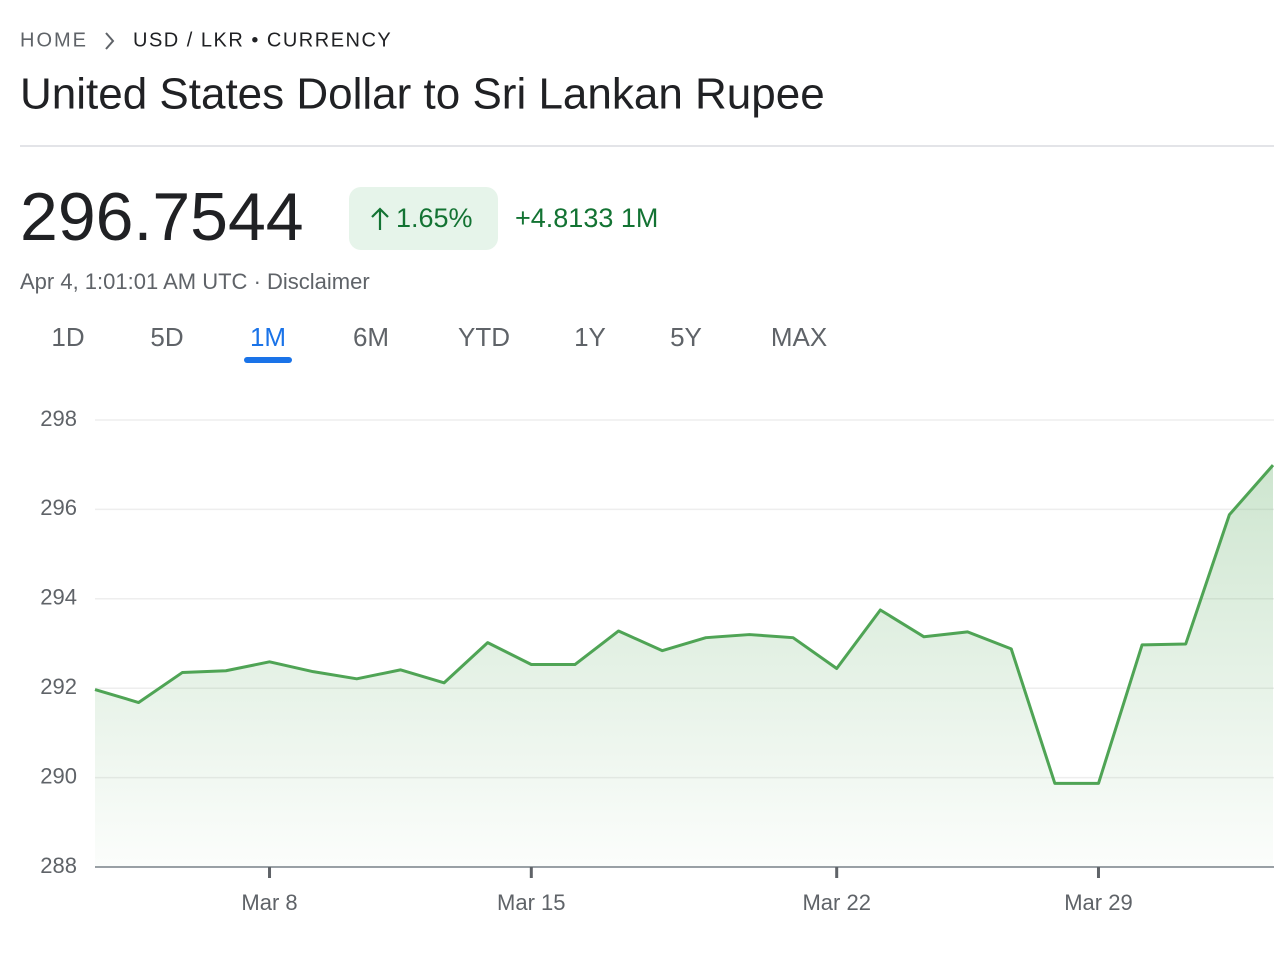  Describe the element at coordinates (134, 281) in the screenshot. I see `timestamp-text: Apr 4, 1:01:01 AM UTC` at that location.